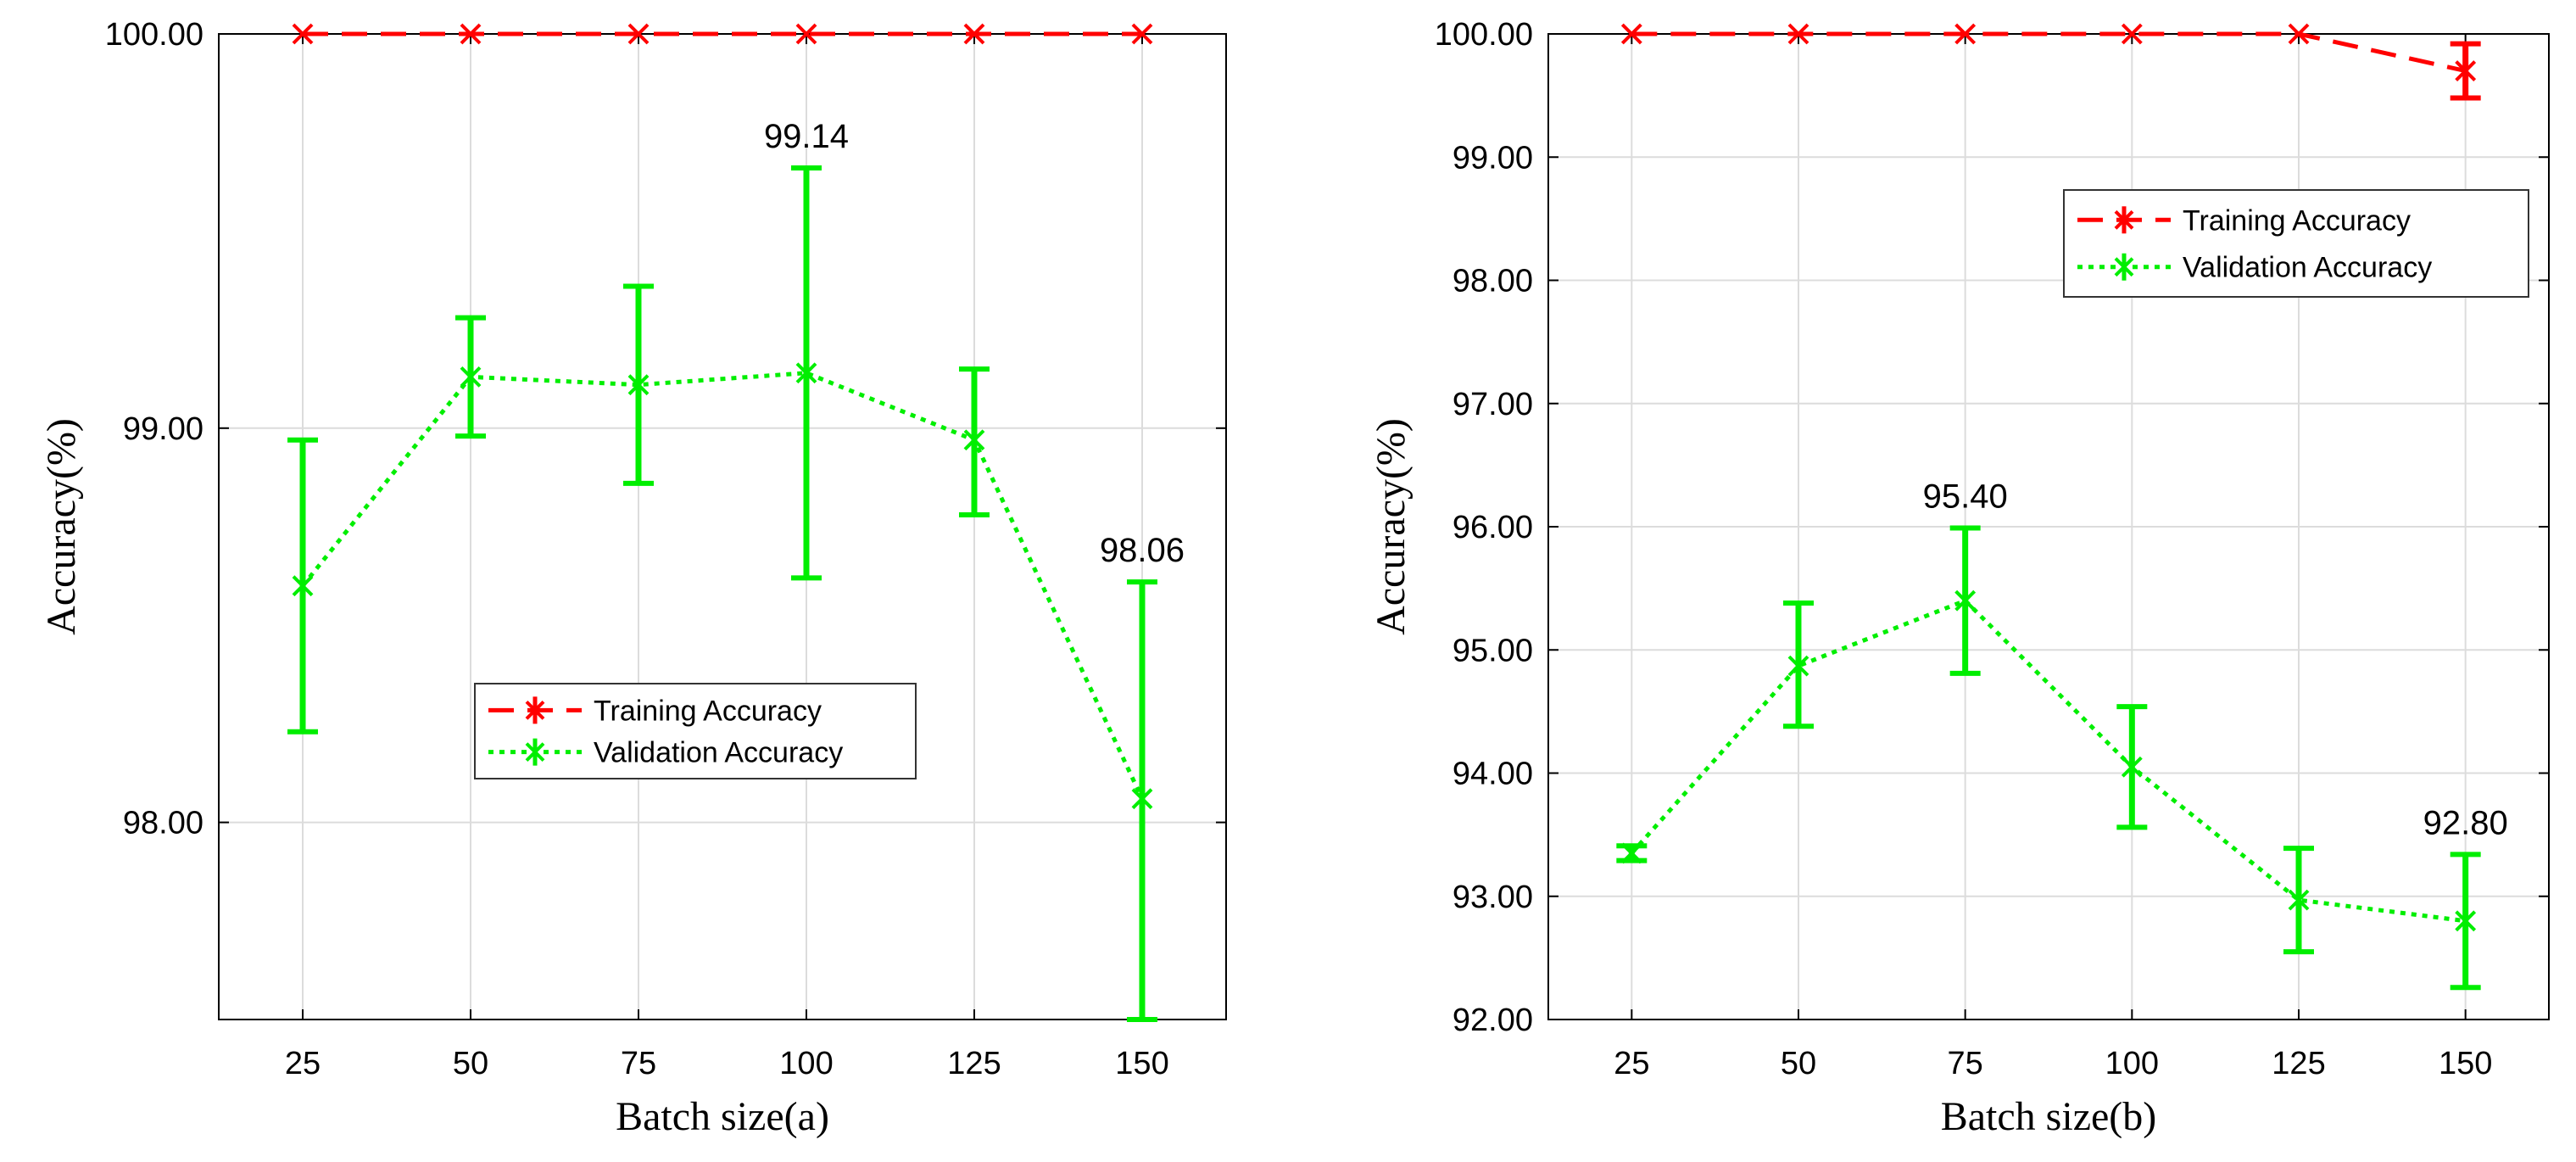  I want to click on y-tick-label: 96.00, so click(1492, 527).